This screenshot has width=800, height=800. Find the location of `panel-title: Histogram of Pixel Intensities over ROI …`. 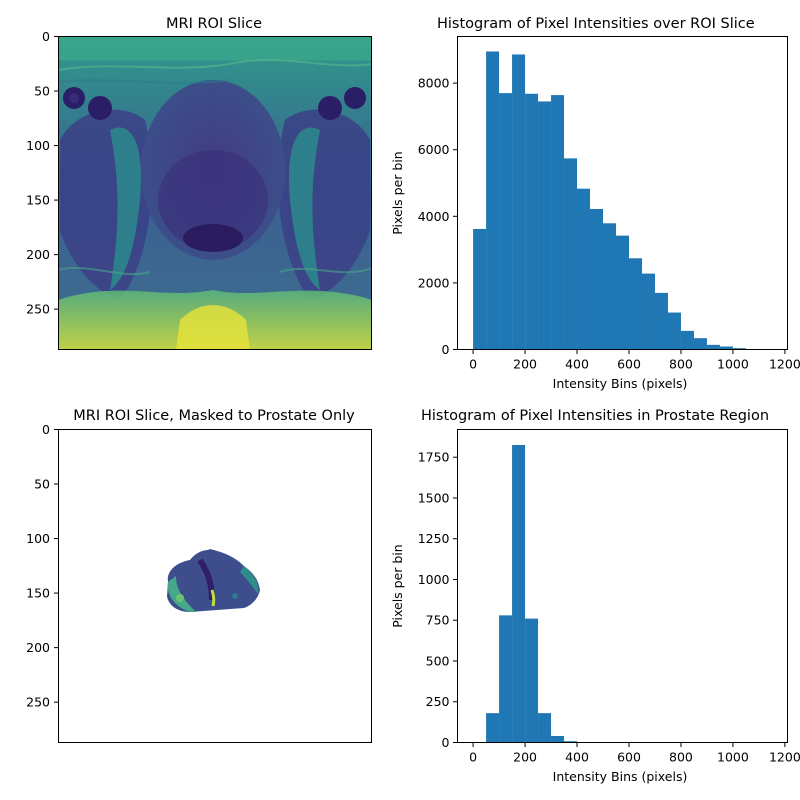

panel-title: Histogram of Pixel Intensities over ROI … is located at coordinates (596, 24).